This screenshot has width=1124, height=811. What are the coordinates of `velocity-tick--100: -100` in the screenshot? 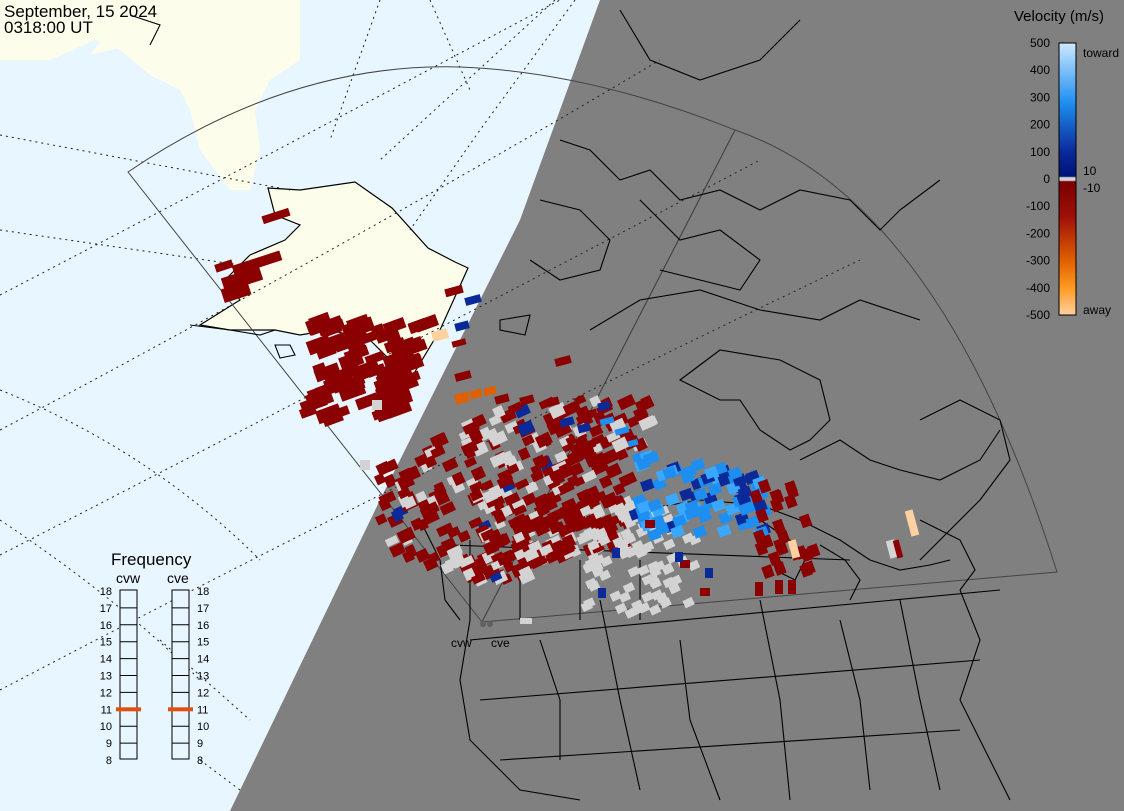 It's located at (1038, 206).